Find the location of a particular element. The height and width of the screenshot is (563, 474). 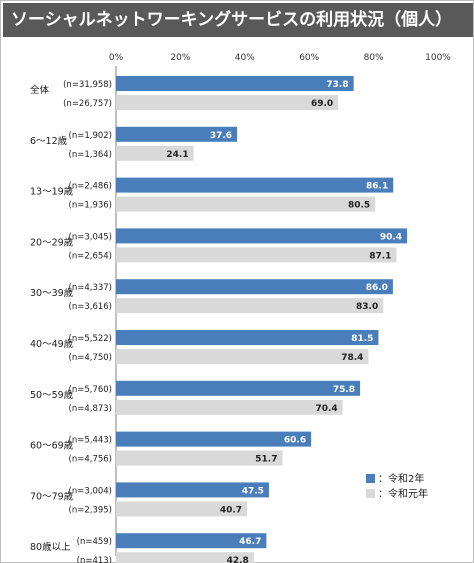

data-label: 90.4 is located at coordinates (391, 237).